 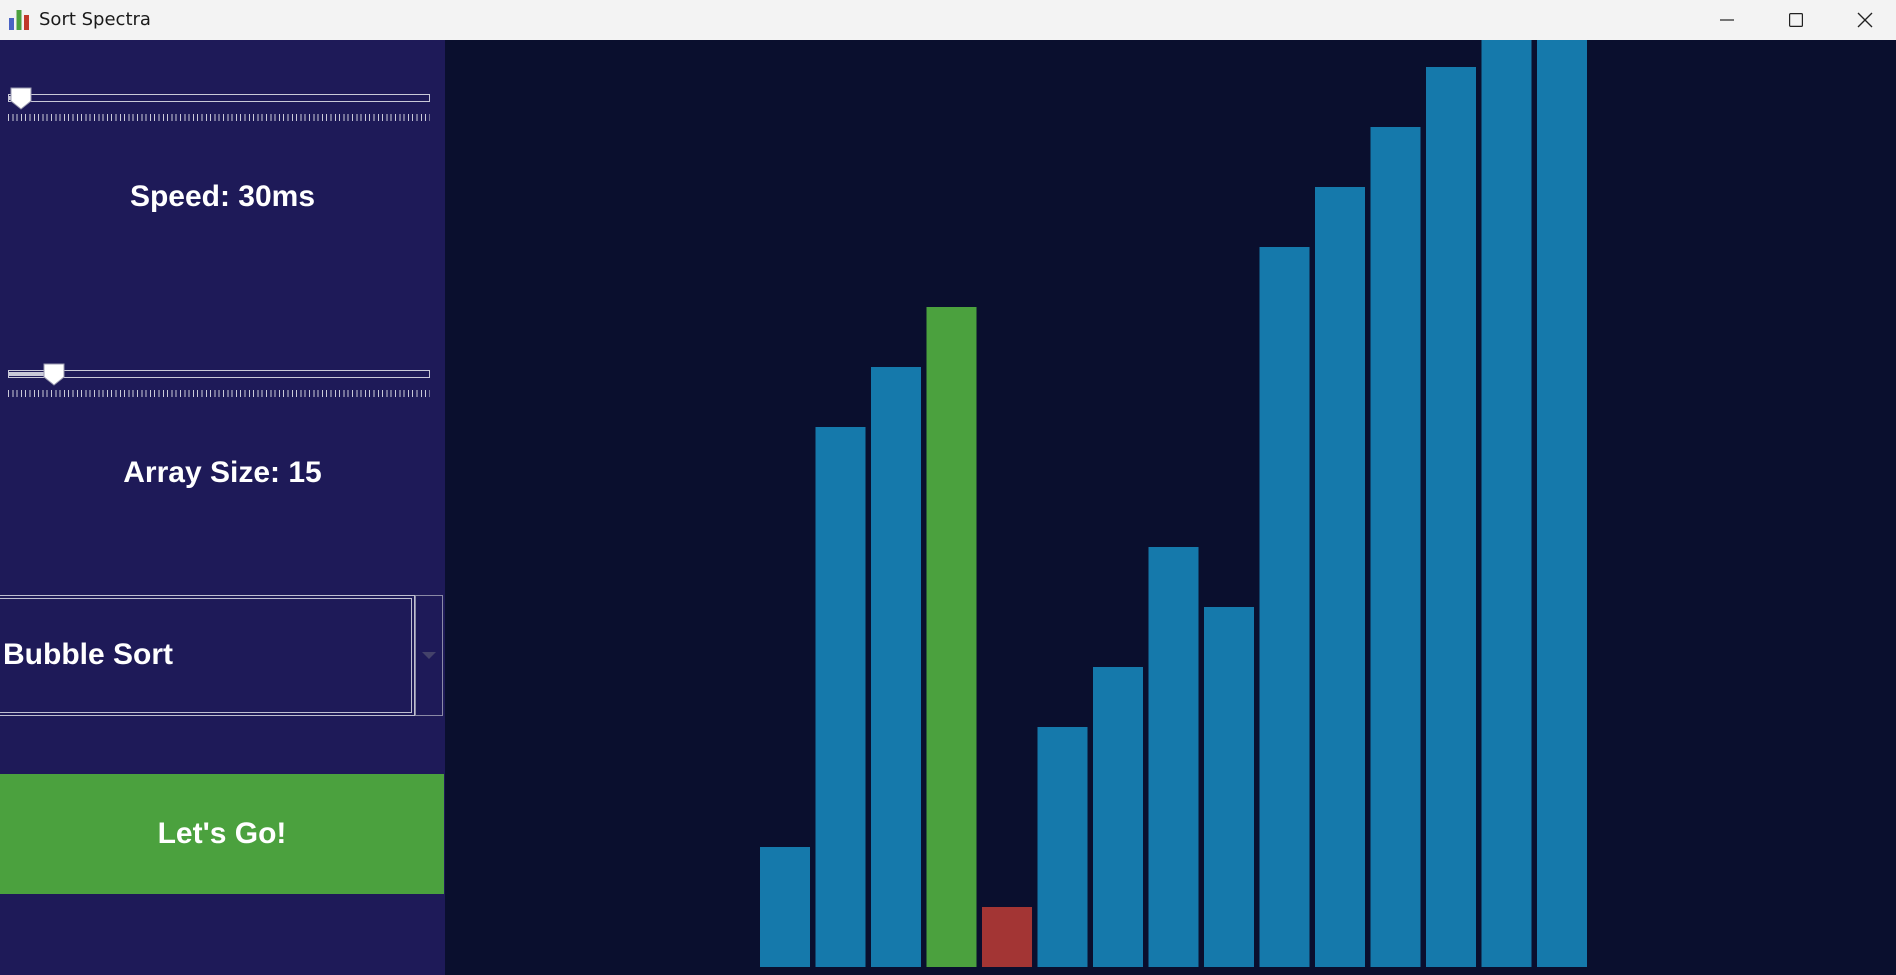 What do you see at coordinates (219, 393) in the screenshot?
I see `array-size-slider-ticks` at bounding box center [219, 393].